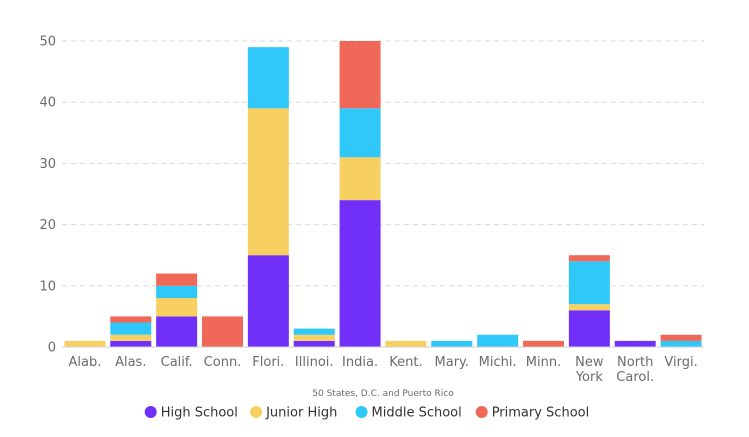  I want to click on x-tick-label-line: Carol., so click(635, 377).